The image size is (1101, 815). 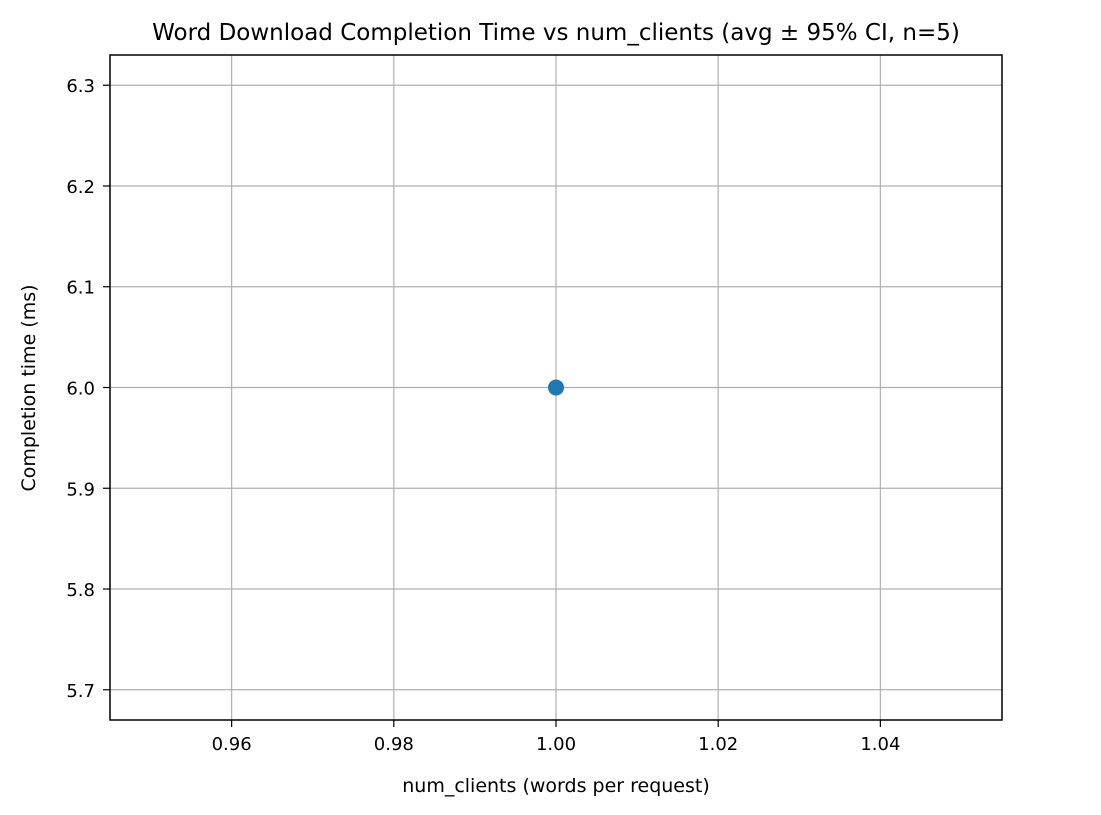 What do you see at coordinates (556, 744) in the screenshot?
I see `x-tick-label: 1.00` at bounding box center [556, 744].